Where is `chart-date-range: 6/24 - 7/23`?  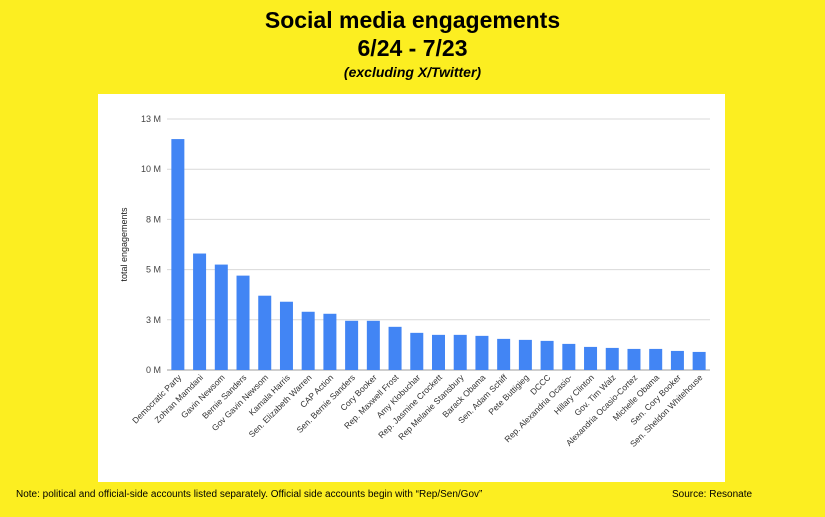 chart-date-range: 6/24 - 7/23 is located at coordinates (412, 48).